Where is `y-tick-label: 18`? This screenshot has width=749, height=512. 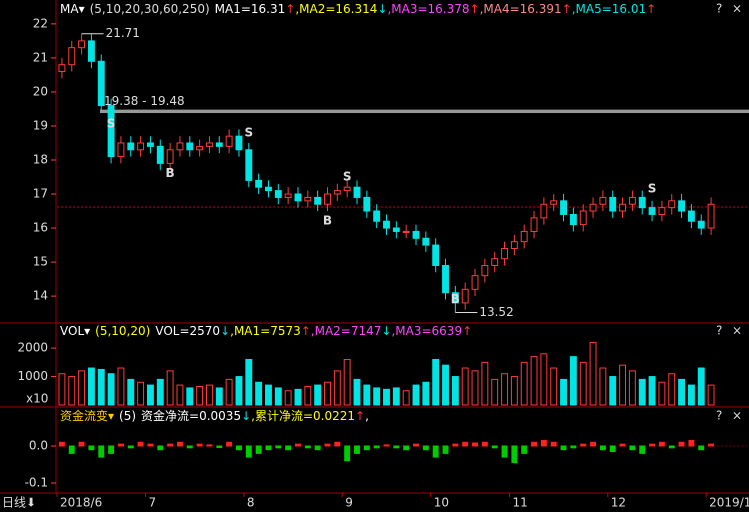 y-tick-label: 18 is located at coordinates (40, 159).